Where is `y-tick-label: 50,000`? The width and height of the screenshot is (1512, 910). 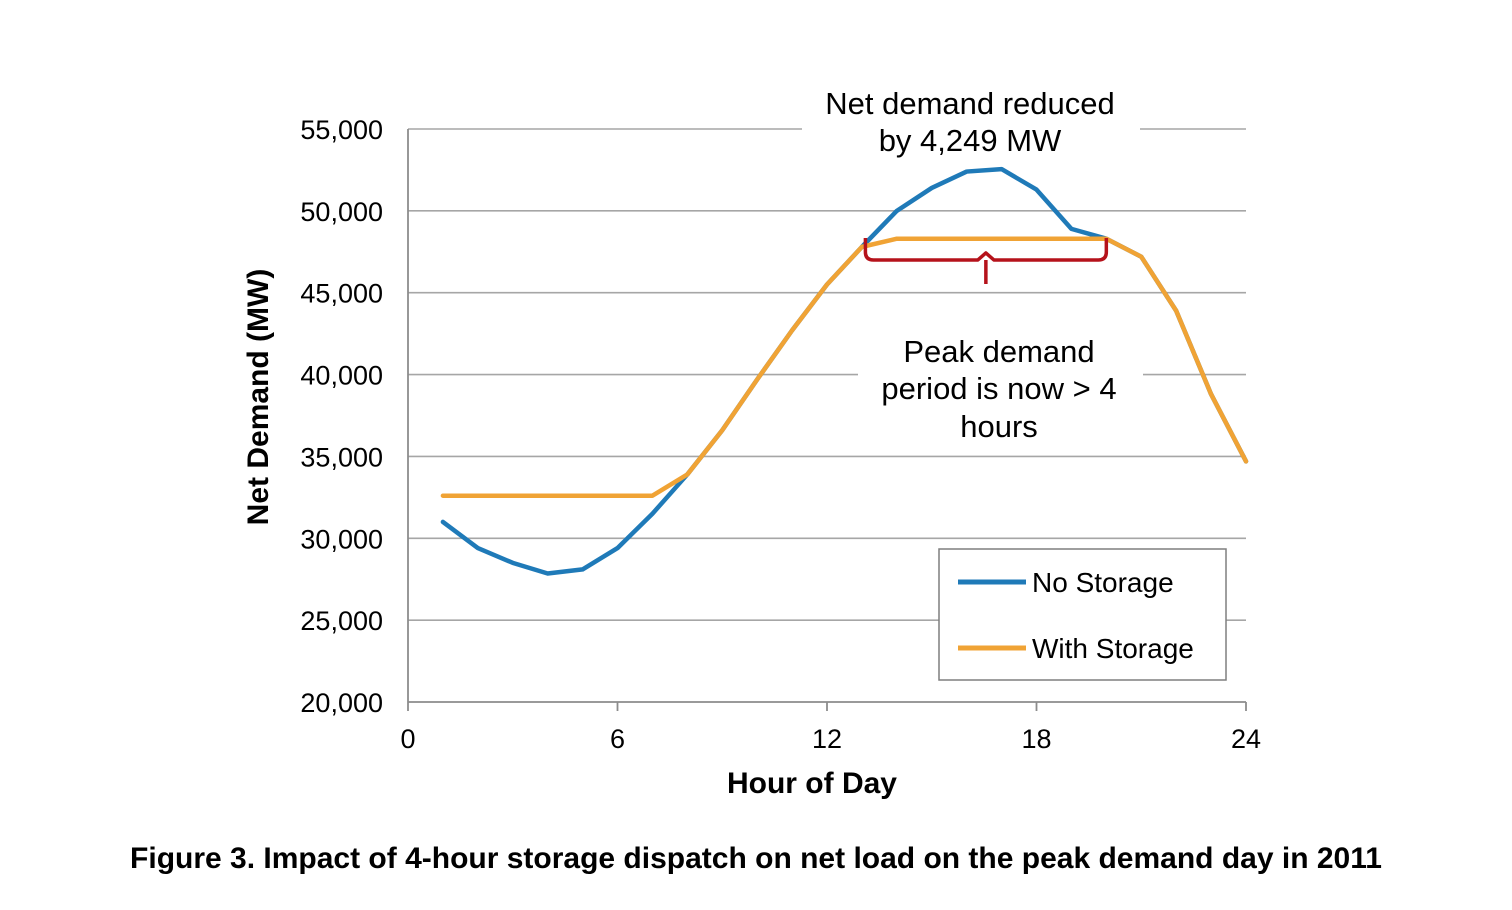
y-tick-label: 50,000 is located at coordinates (341, 212).